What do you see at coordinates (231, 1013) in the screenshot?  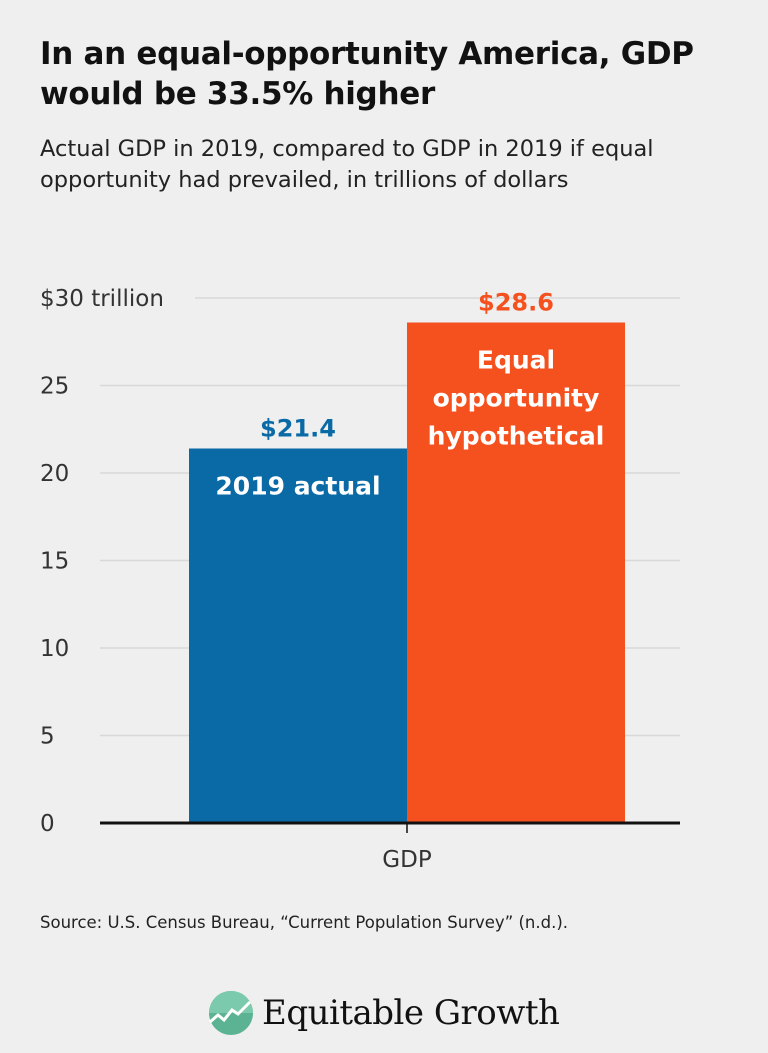 I see `growth-chart-icon` at bounding box center [231, 1013].